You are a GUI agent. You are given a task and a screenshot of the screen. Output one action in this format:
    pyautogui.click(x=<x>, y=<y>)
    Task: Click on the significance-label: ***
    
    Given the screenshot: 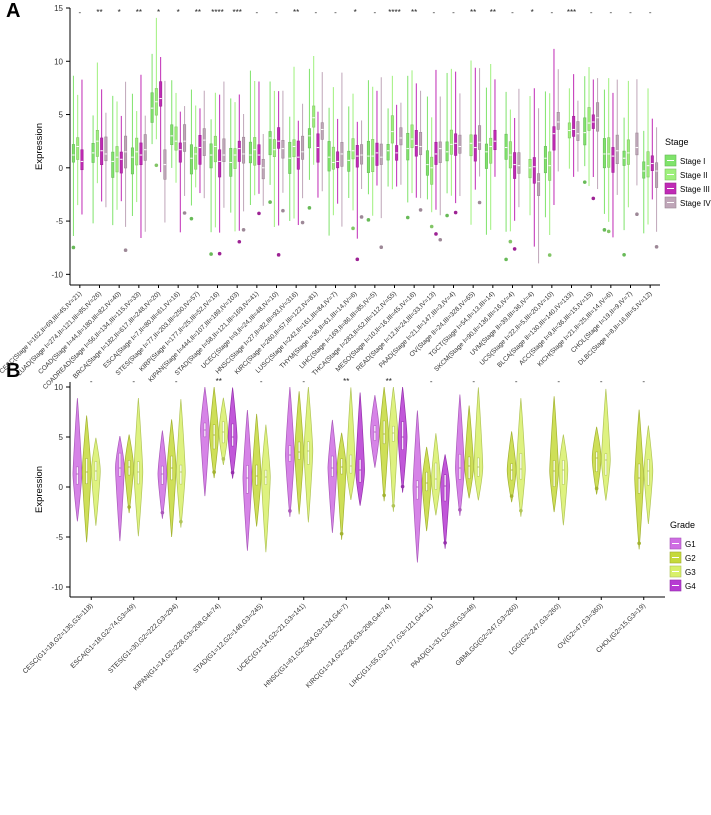 What is the action you would take?
    pyautogui.click(x=571, y=12)
    